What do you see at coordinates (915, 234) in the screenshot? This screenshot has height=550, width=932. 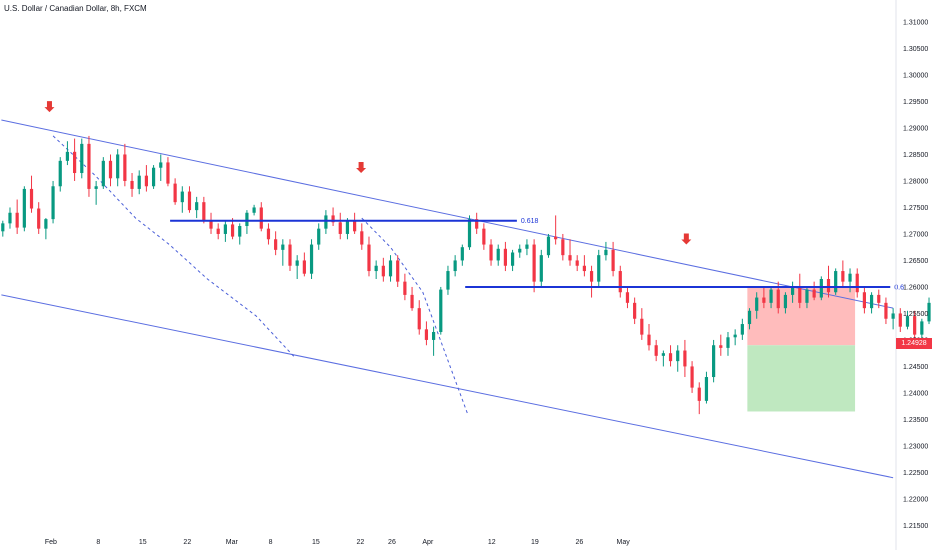 I see `price-tick-label: 1.27000` at bounding box center [915, 234].